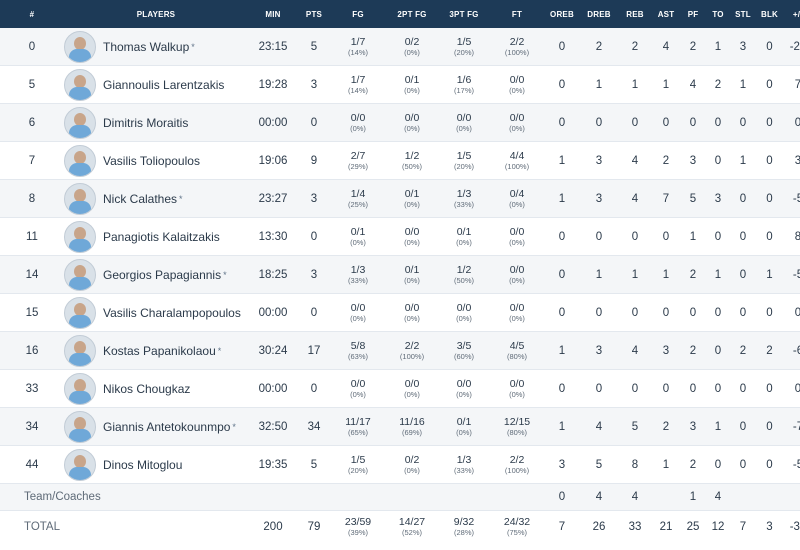  Describe the element at coordinates (124, 526) in the screenshot. I see `total-label: TOTAL` at that location.